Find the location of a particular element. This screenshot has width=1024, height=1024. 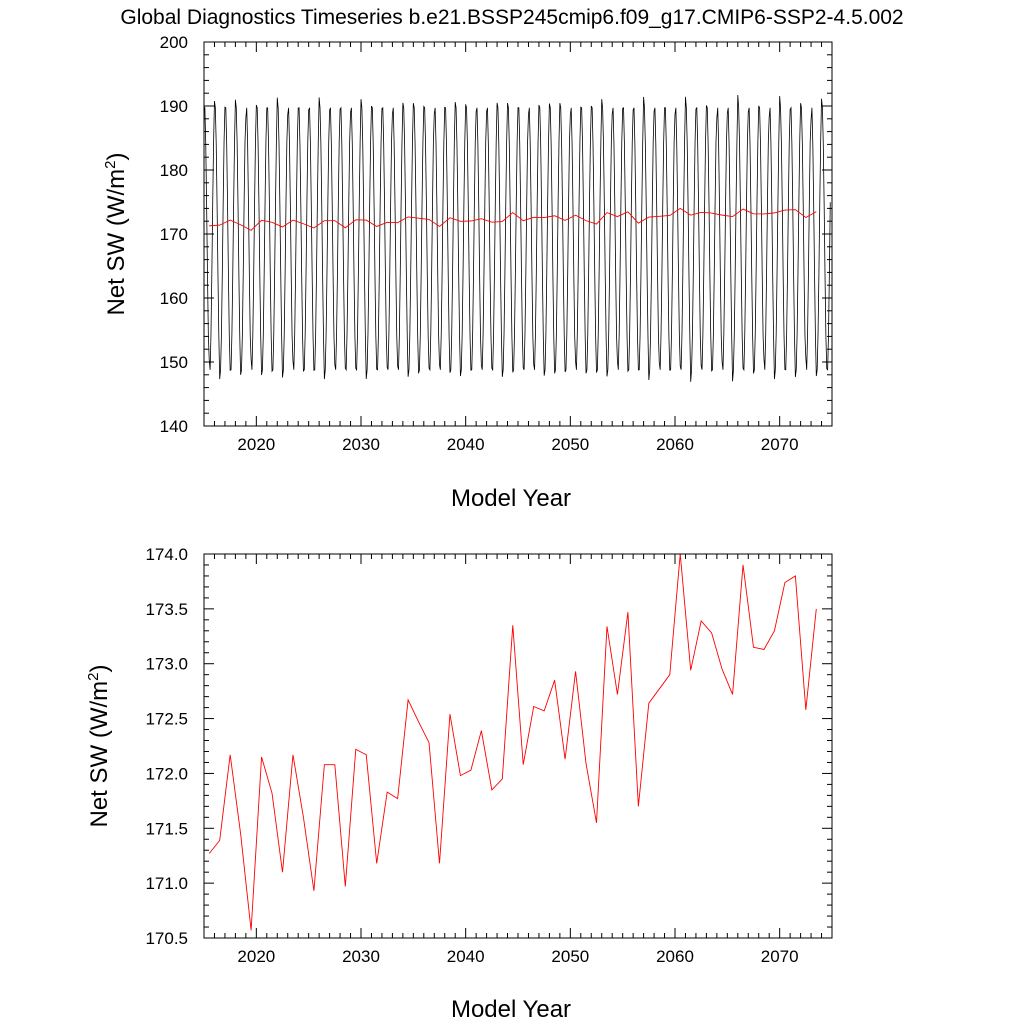

y-tick-label: 173.0 is located at coordinates (166, 664).